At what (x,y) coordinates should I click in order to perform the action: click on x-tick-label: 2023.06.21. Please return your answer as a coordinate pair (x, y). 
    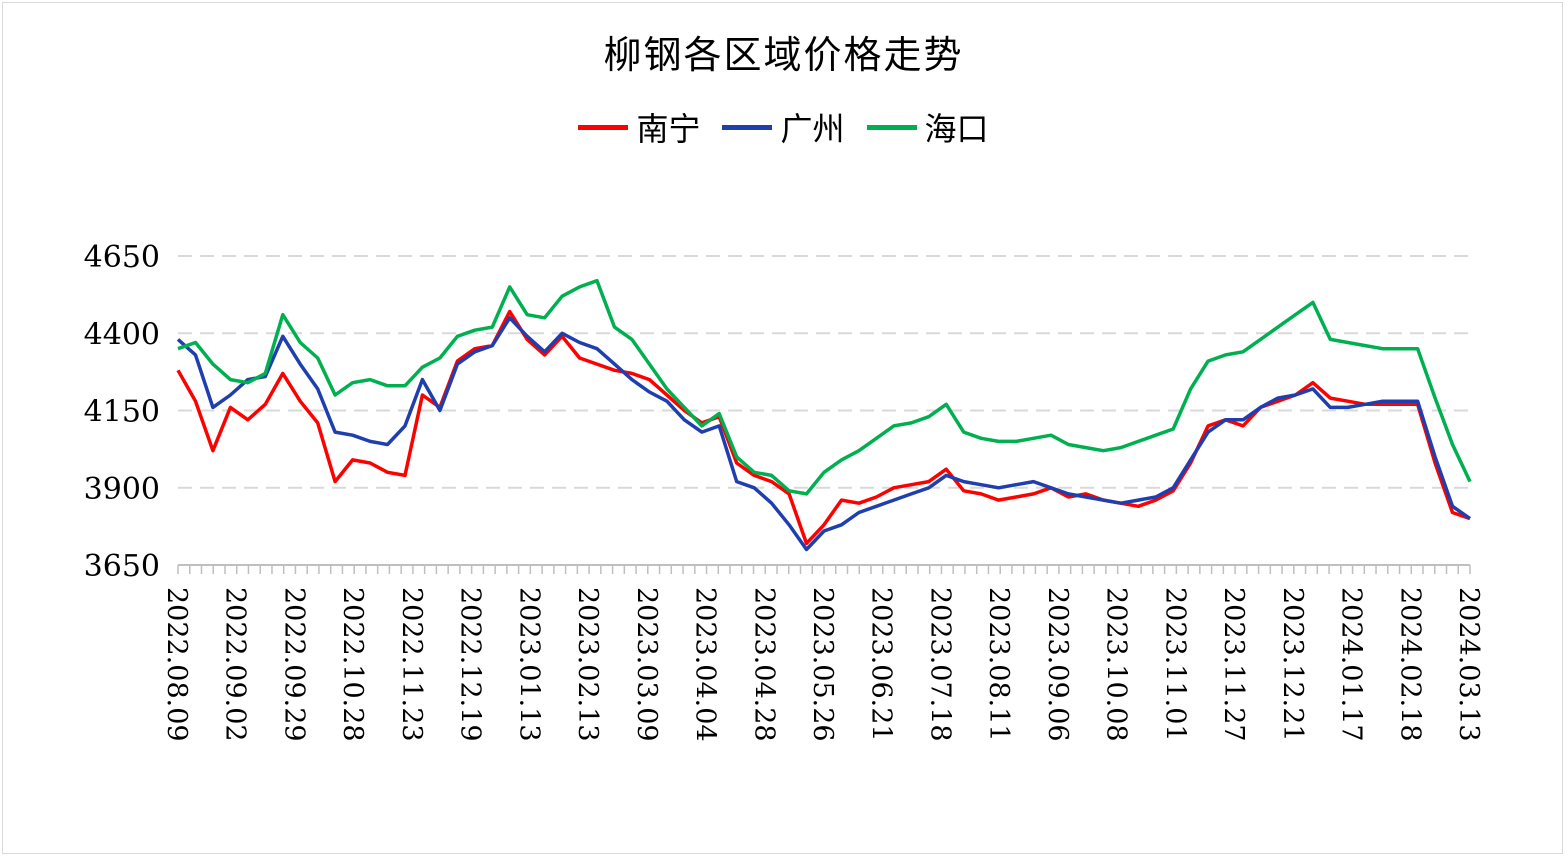
    Looking at the image, I should click on (881, 664).